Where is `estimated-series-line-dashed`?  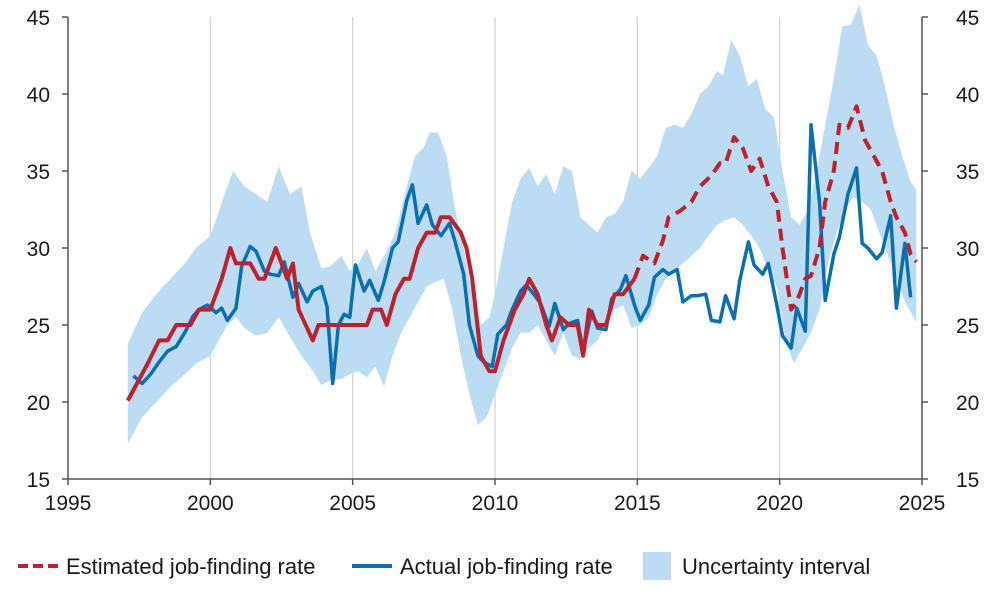 estimated-series-line-dashed is located at coordinates (775, 208).